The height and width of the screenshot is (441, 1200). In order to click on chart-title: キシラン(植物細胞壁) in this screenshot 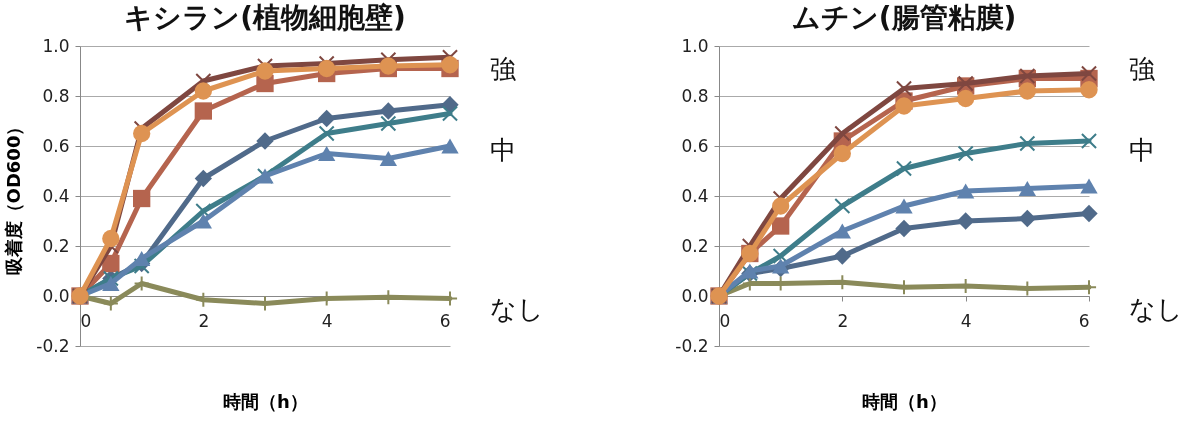, I will do `click(265, 17)`.